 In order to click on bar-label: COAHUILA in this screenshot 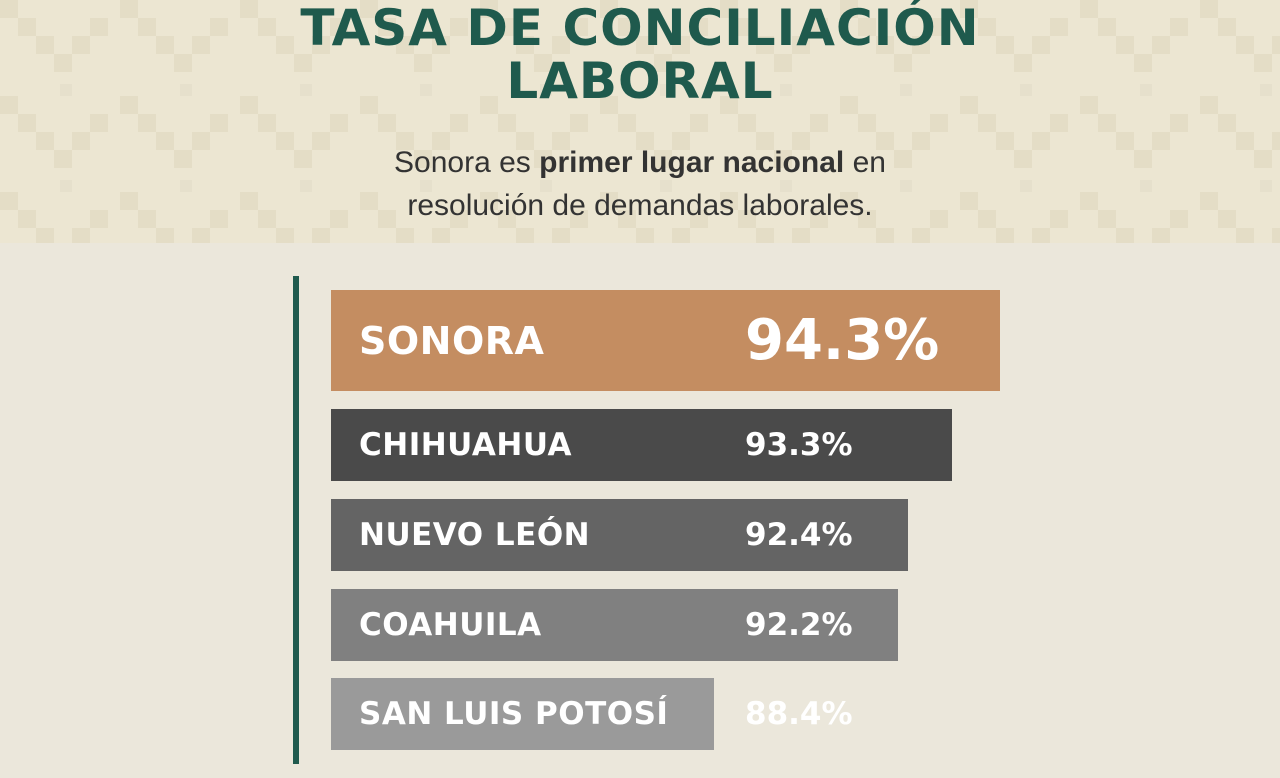, I will do `click(450, 625)`.